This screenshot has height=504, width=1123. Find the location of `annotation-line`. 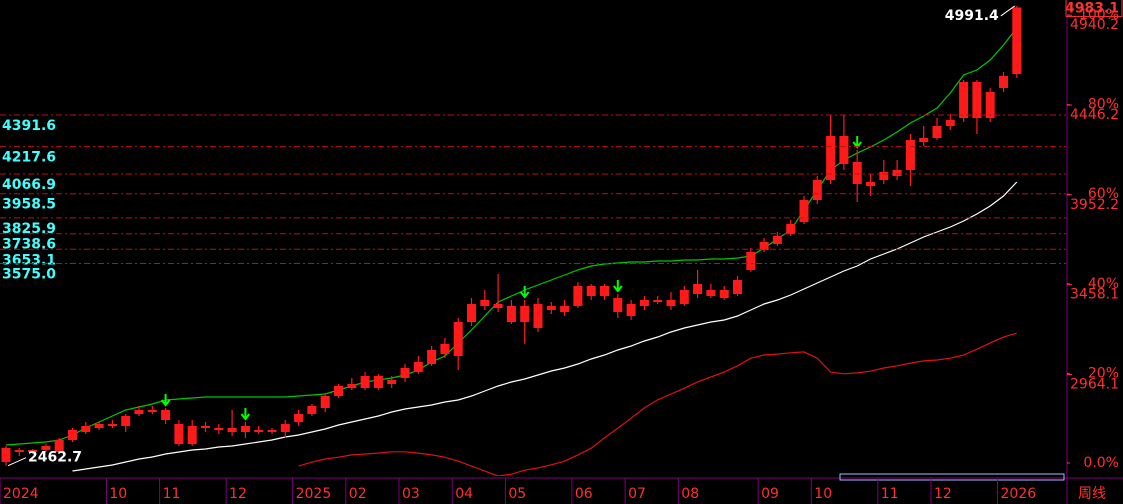

annotation-line is located at coordinates (1008, 11).